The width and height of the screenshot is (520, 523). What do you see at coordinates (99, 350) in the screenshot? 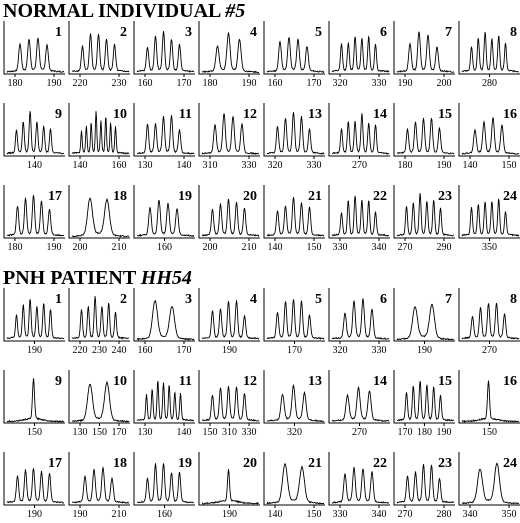
I see `tick-label: 230` at bounding box center [99, 350].